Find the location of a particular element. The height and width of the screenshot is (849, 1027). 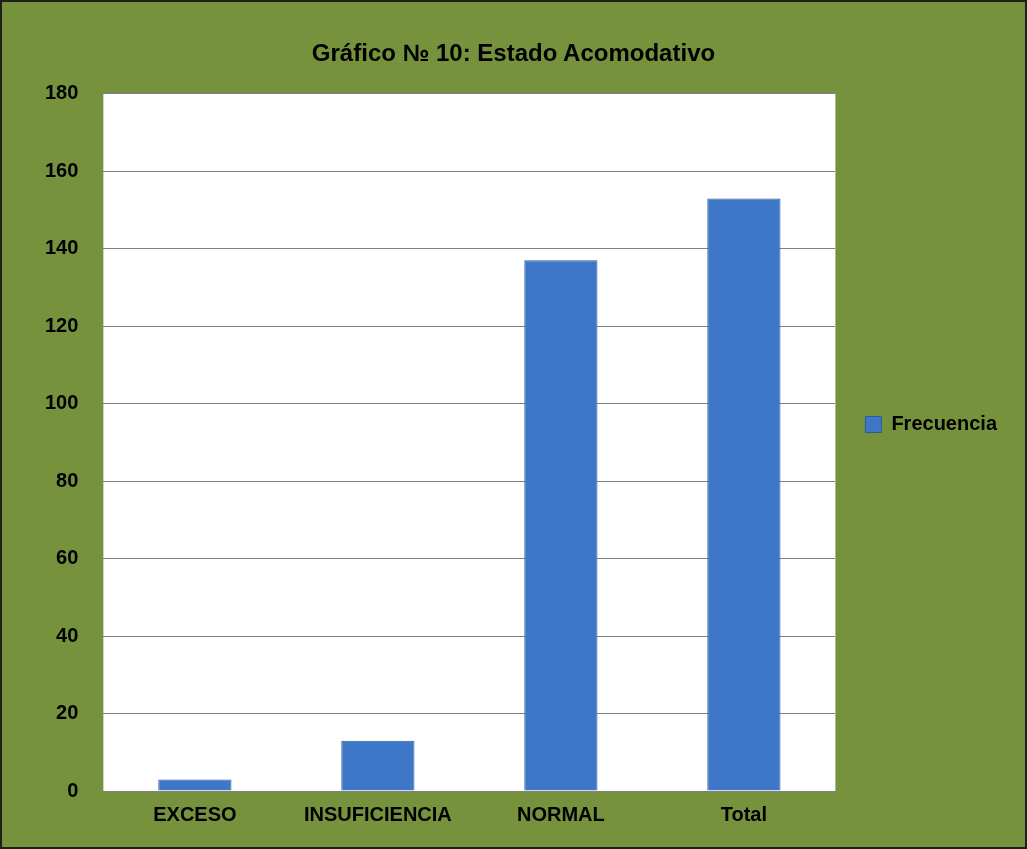

y-tick-label: 160 is located at coordinates (61, 169).